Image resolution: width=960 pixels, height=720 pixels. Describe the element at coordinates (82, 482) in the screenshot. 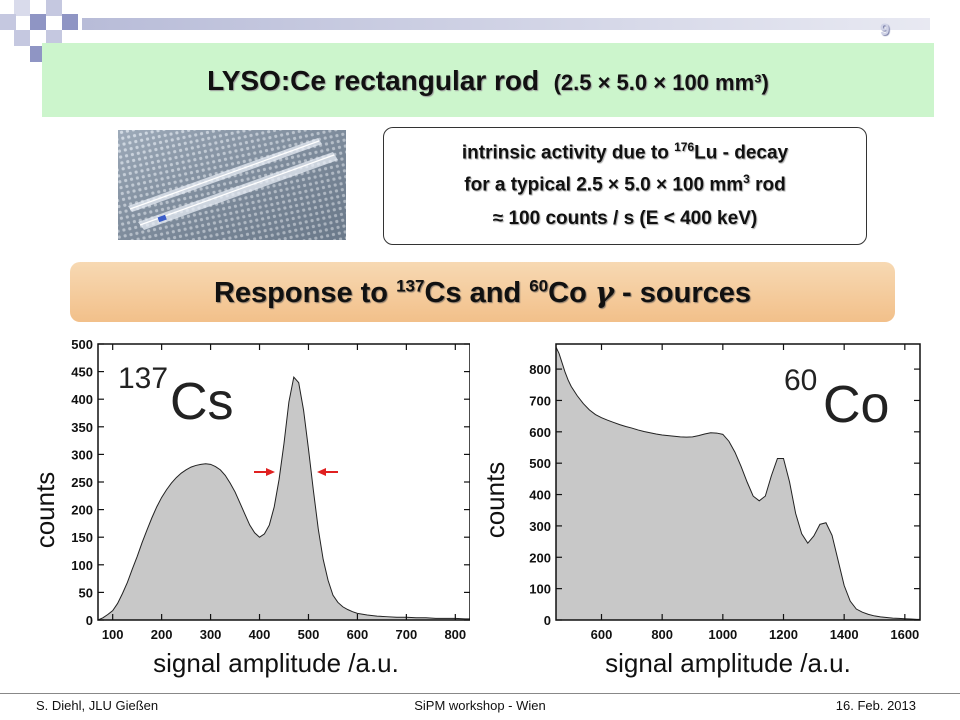

I see `cs-y-tick-label: 250` at that location.